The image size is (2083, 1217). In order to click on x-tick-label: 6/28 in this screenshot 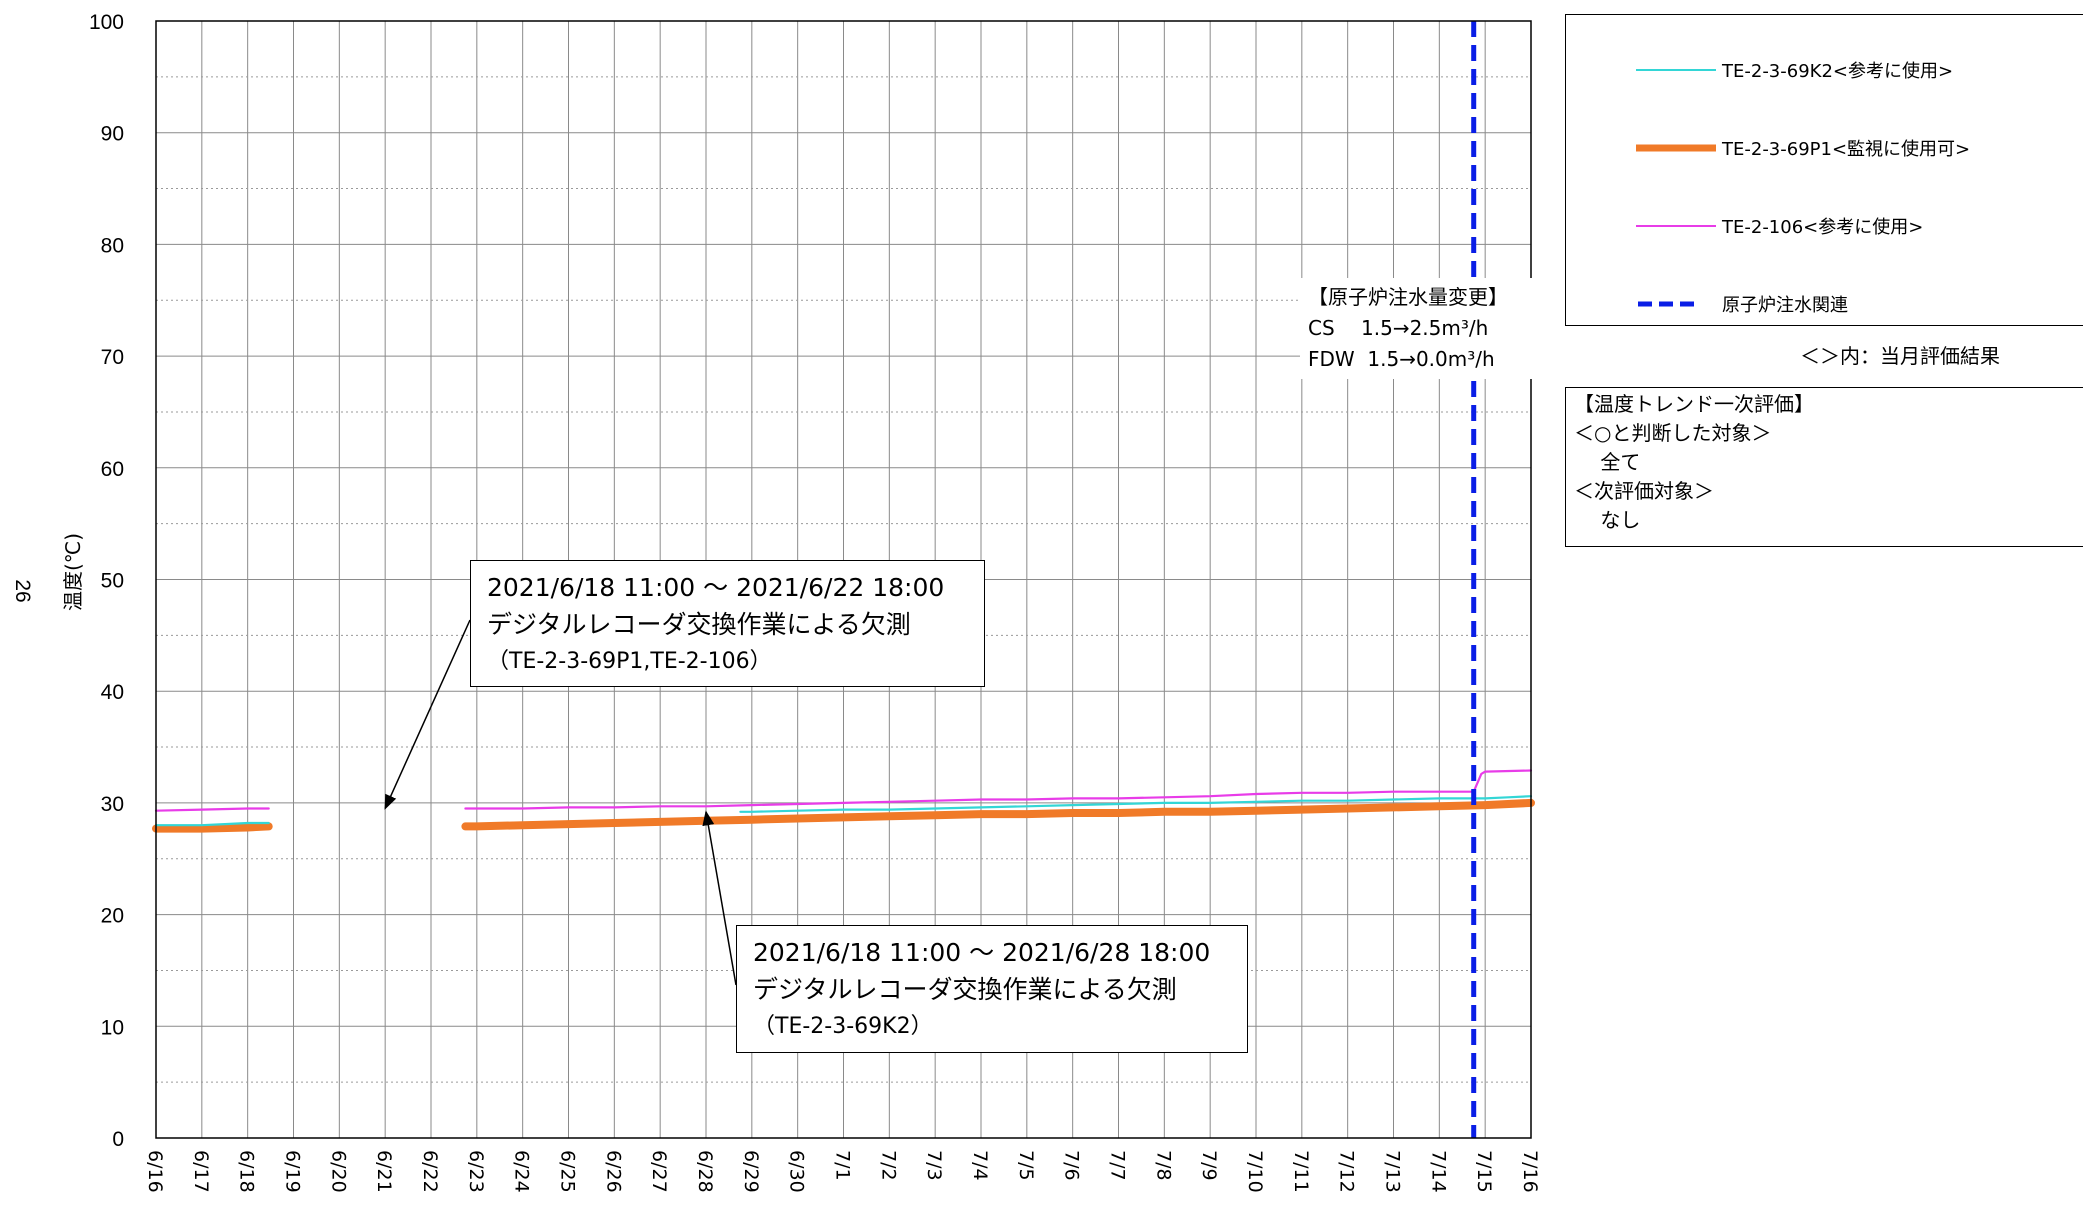, I will do `click(705, 1171)`.